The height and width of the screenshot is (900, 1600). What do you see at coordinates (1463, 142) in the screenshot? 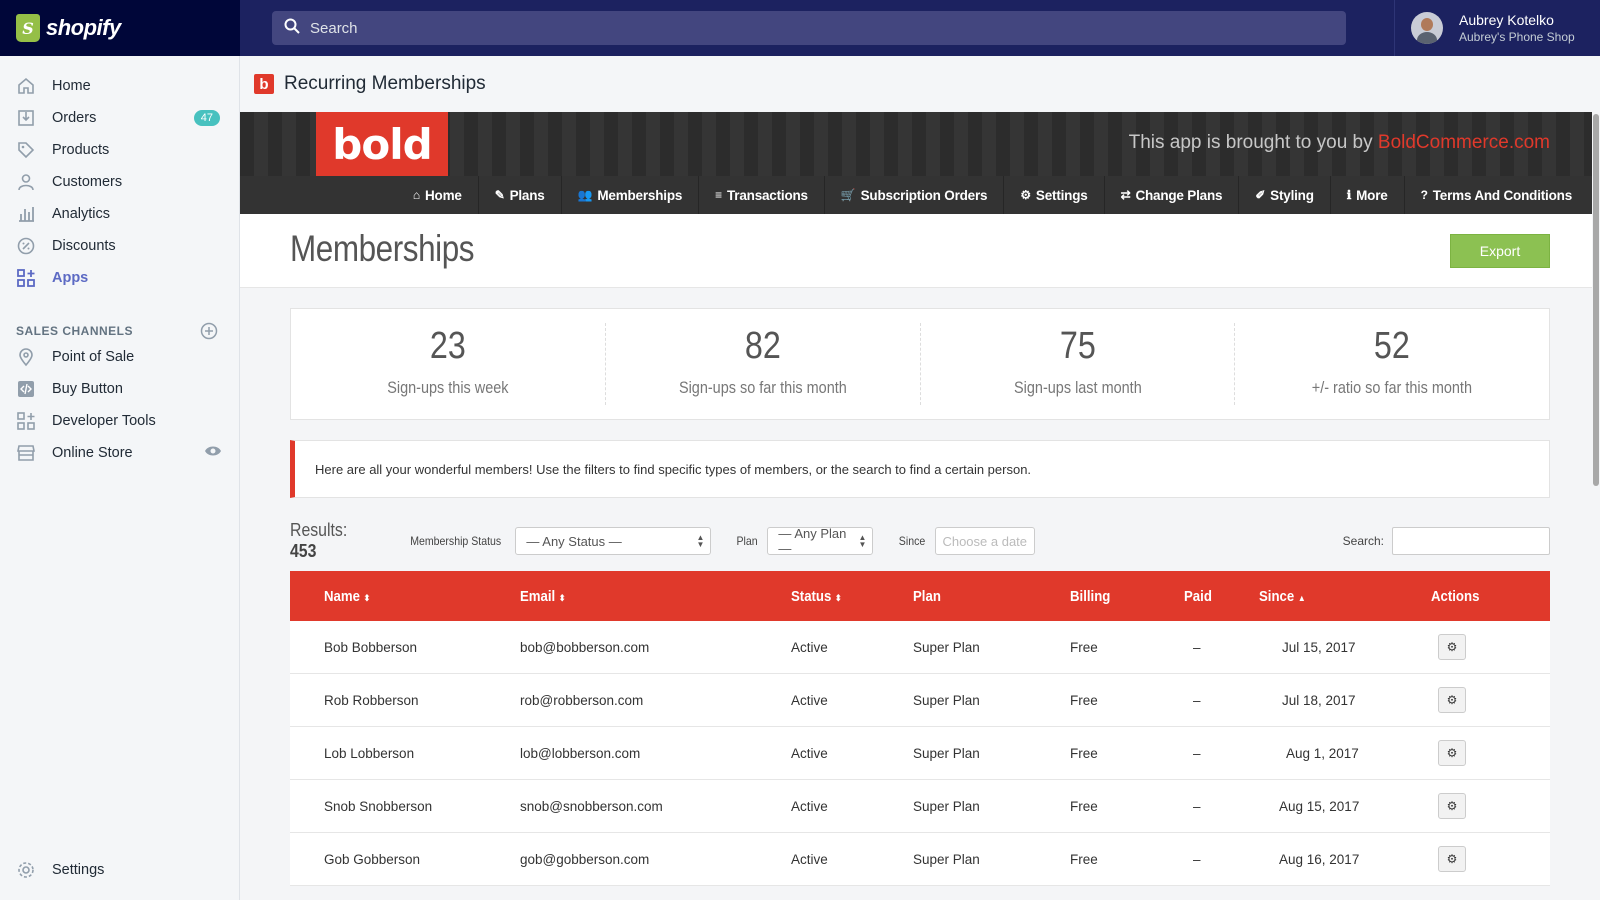
I see `boldcommerce-link: BoldCommerce.com` at bounding box center [1463, 142].